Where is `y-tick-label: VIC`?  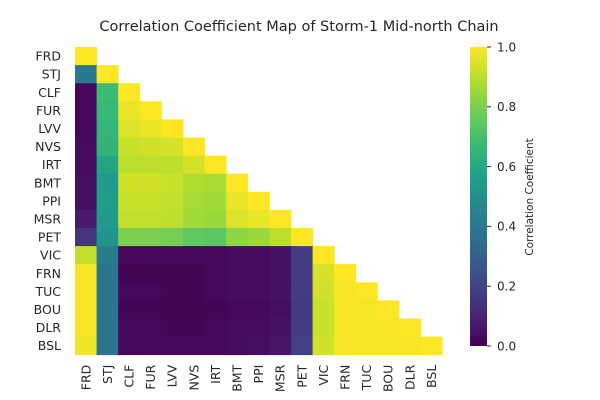
y-tick-label: VIC is located at coordinates (50, 255).